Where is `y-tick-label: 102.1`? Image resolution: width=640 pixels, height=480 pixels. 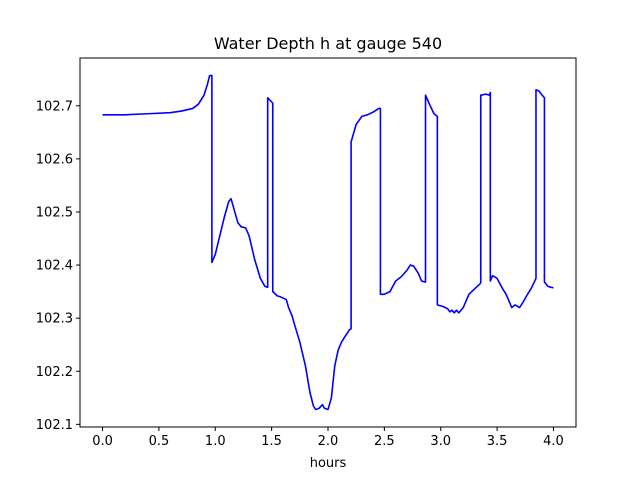
y-tick-label: 102.1 is located at coordinates (54, 425).